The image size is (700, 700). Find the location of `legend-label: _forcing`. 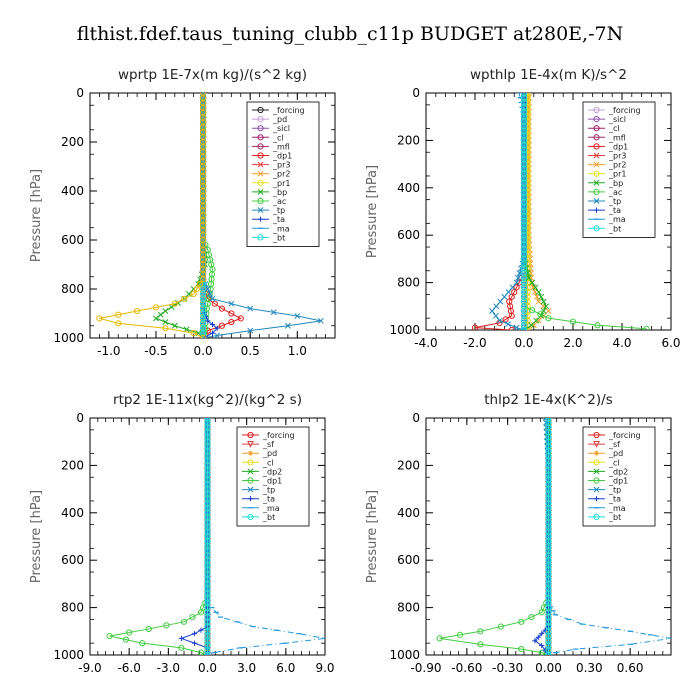

legend-label: _forcing is located at coordinates (288, 110).